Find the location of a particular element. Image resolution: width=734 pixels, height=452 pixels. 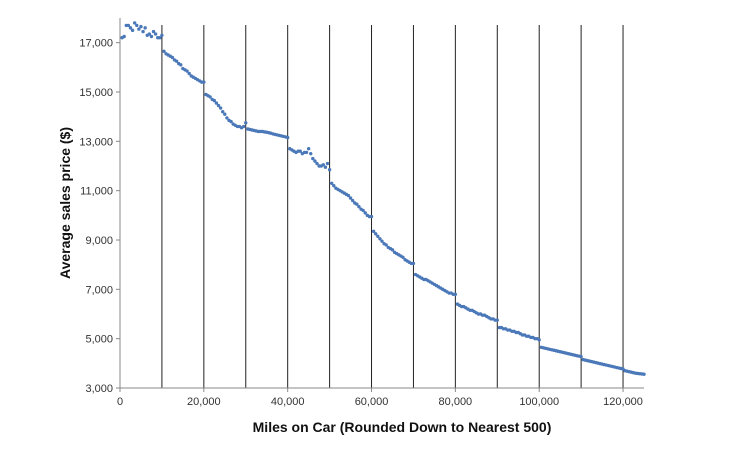

x-axis-ticks: 0 20,000 40,000 60,000 80,000 100,000 120,000 is located at coordinates (380, 398).